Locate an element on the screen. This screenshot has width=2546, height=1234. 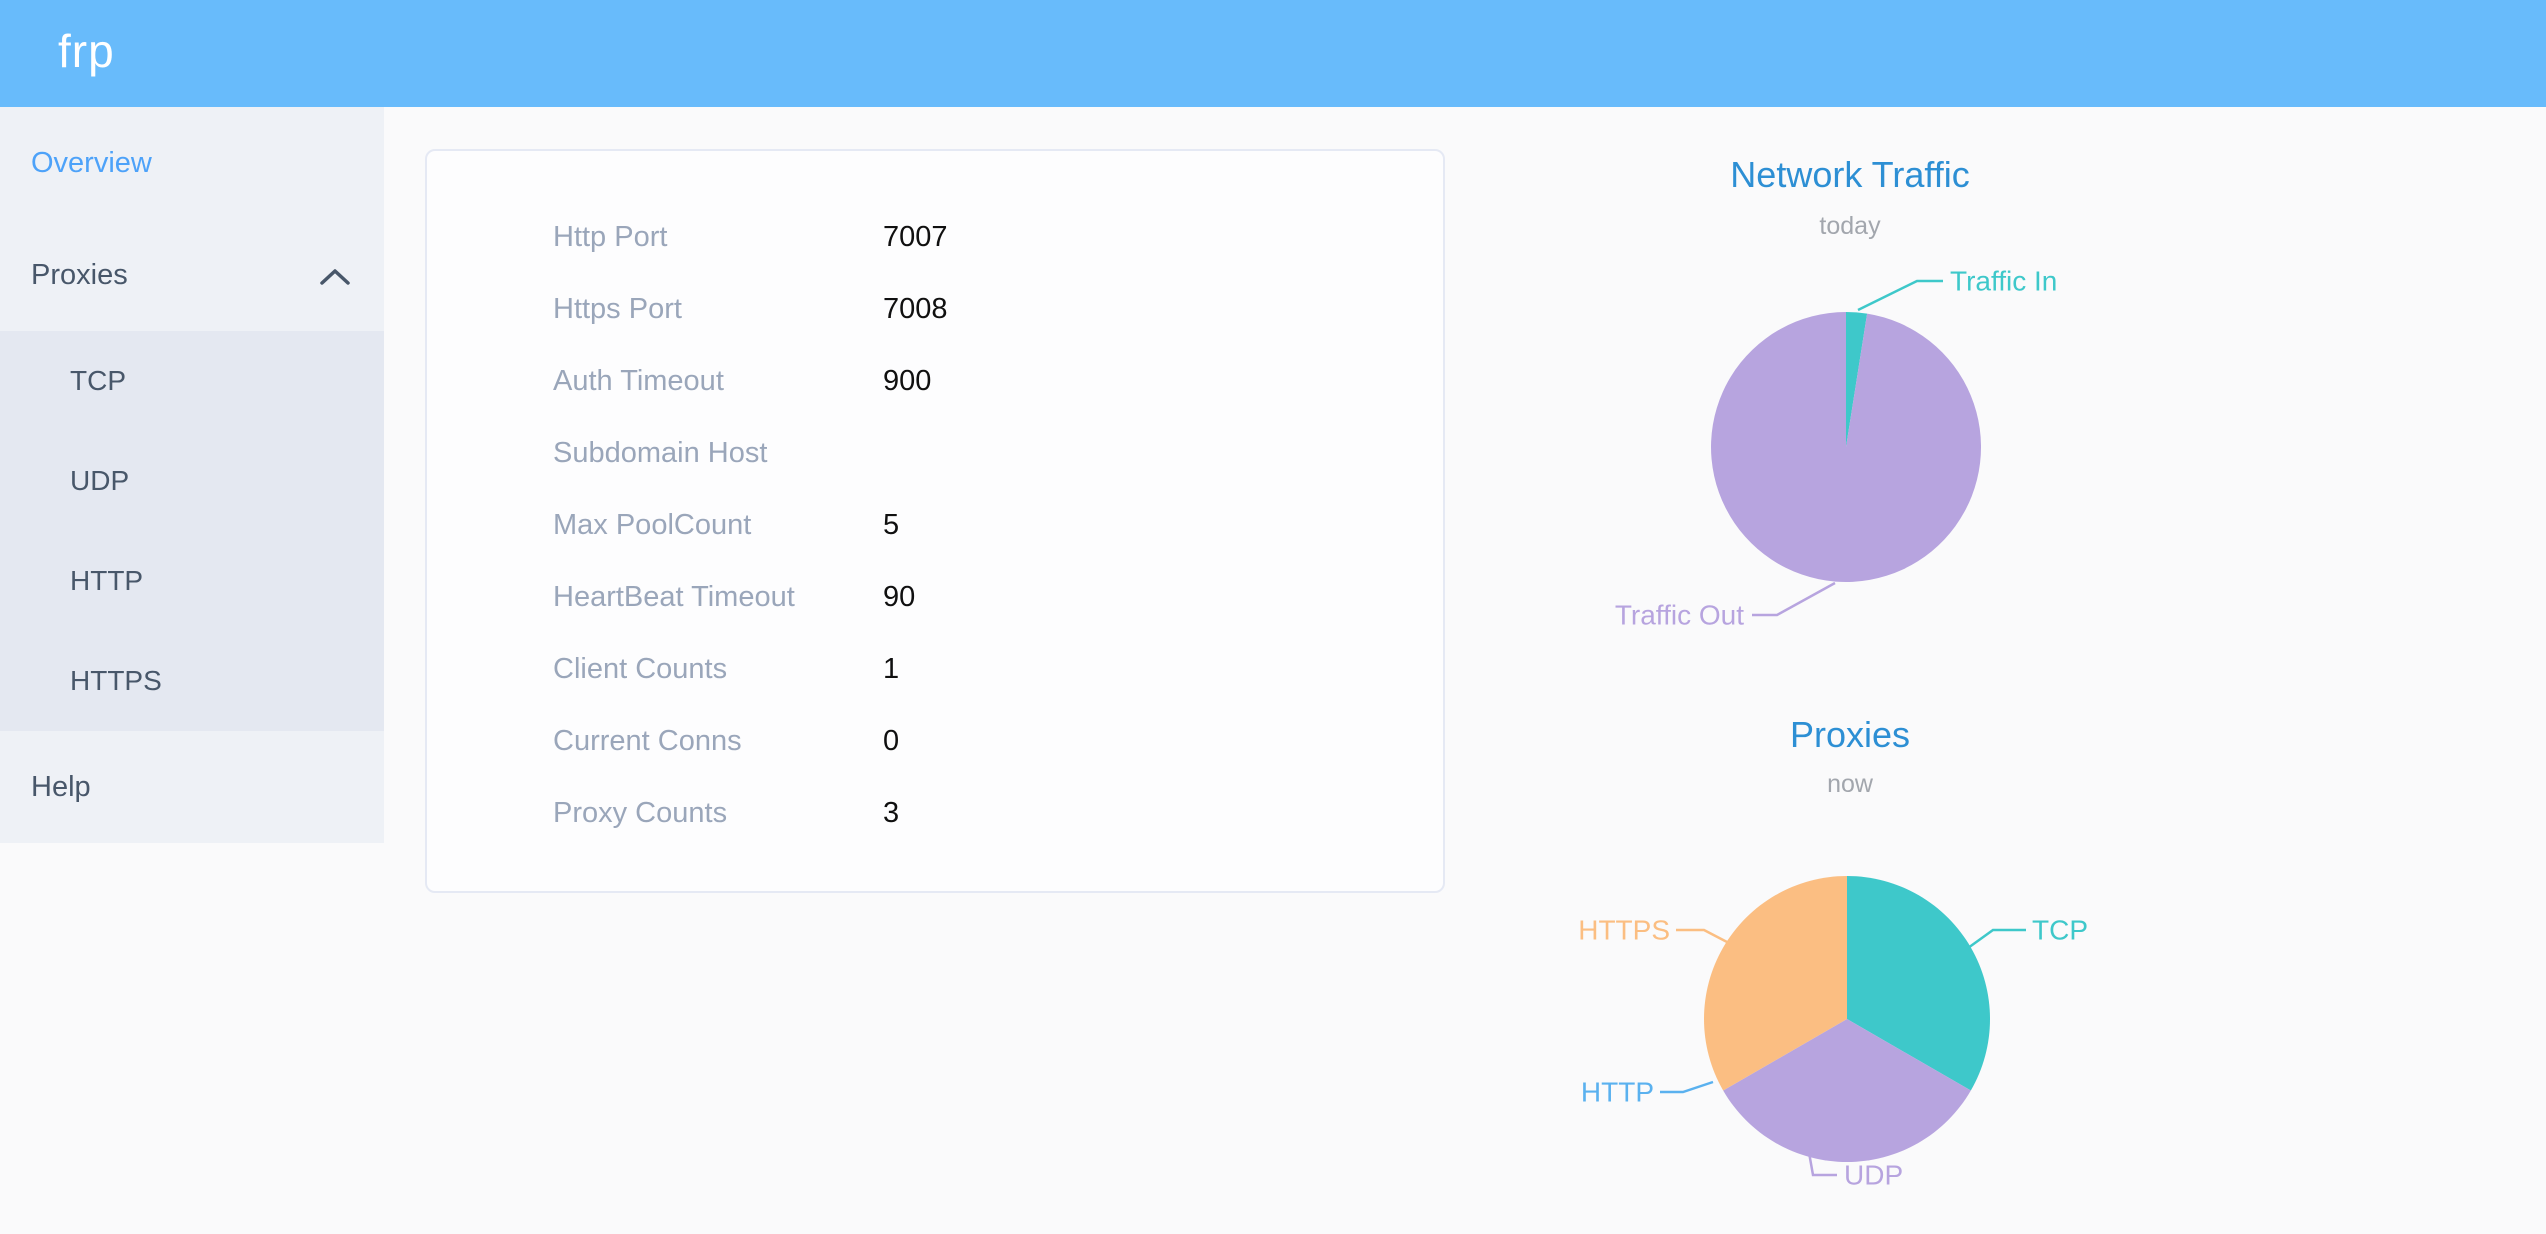
sidebar-item-overview-label: Overview is located at coordinates (91, 163).